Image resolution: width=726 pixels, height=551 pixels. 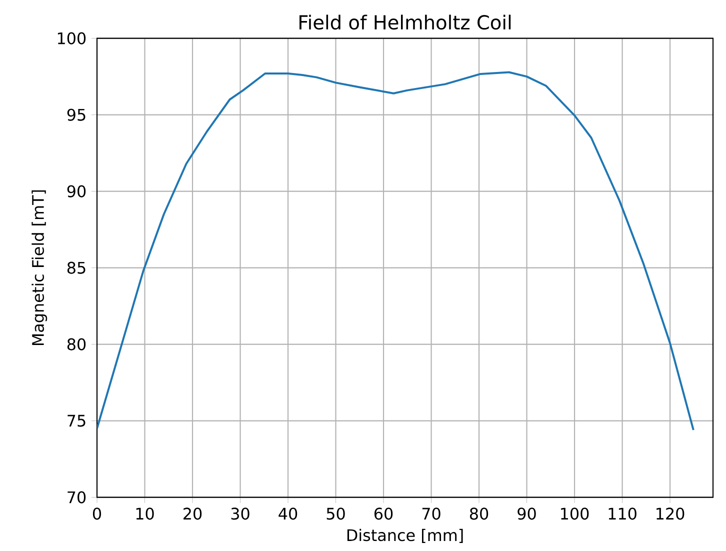 I want to click on x-axis-title: Distance [mm], so click(x=405, y=536).